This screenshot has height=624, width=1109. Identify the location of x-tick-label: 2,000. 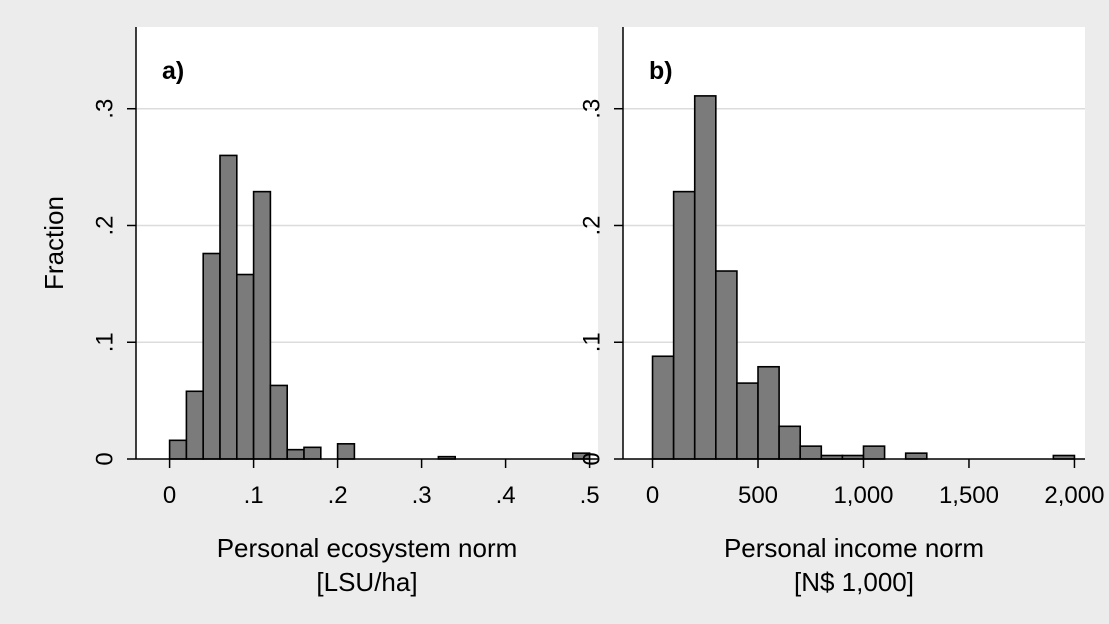
(1074, 495).